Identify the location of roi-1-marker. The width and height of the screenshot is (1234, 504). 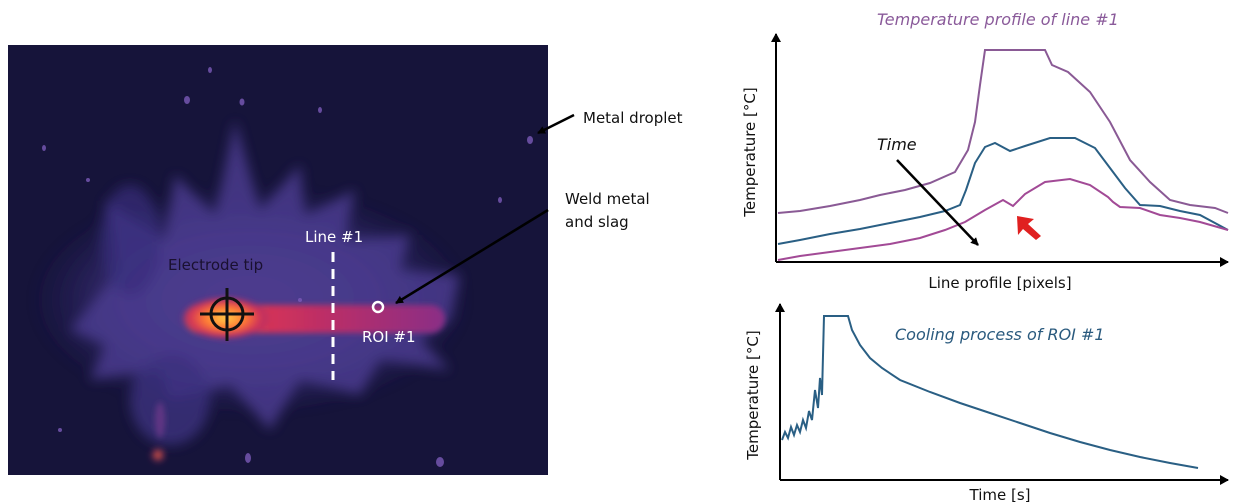
(378, 307).